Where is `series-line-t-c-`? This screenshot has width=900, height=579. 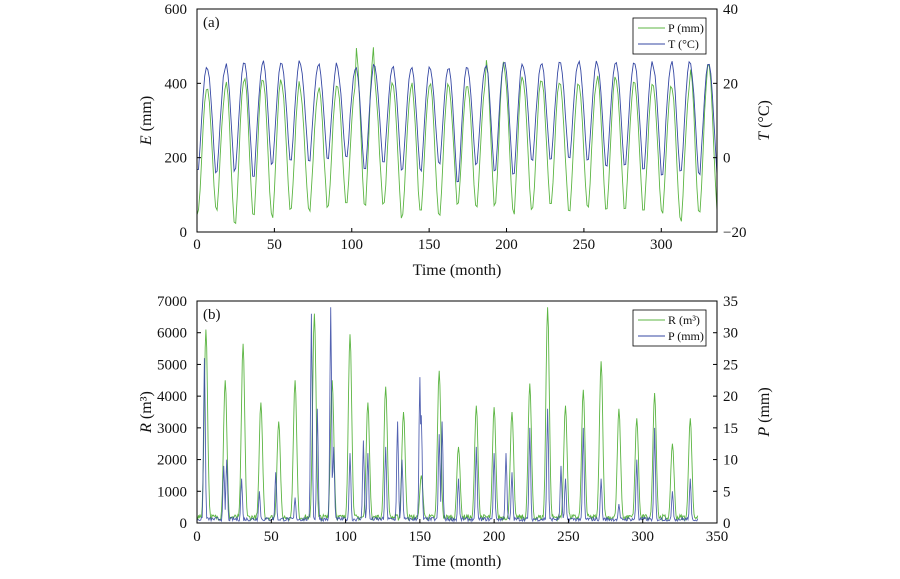 series-line-t-c- is located at coordinates (457, 121).